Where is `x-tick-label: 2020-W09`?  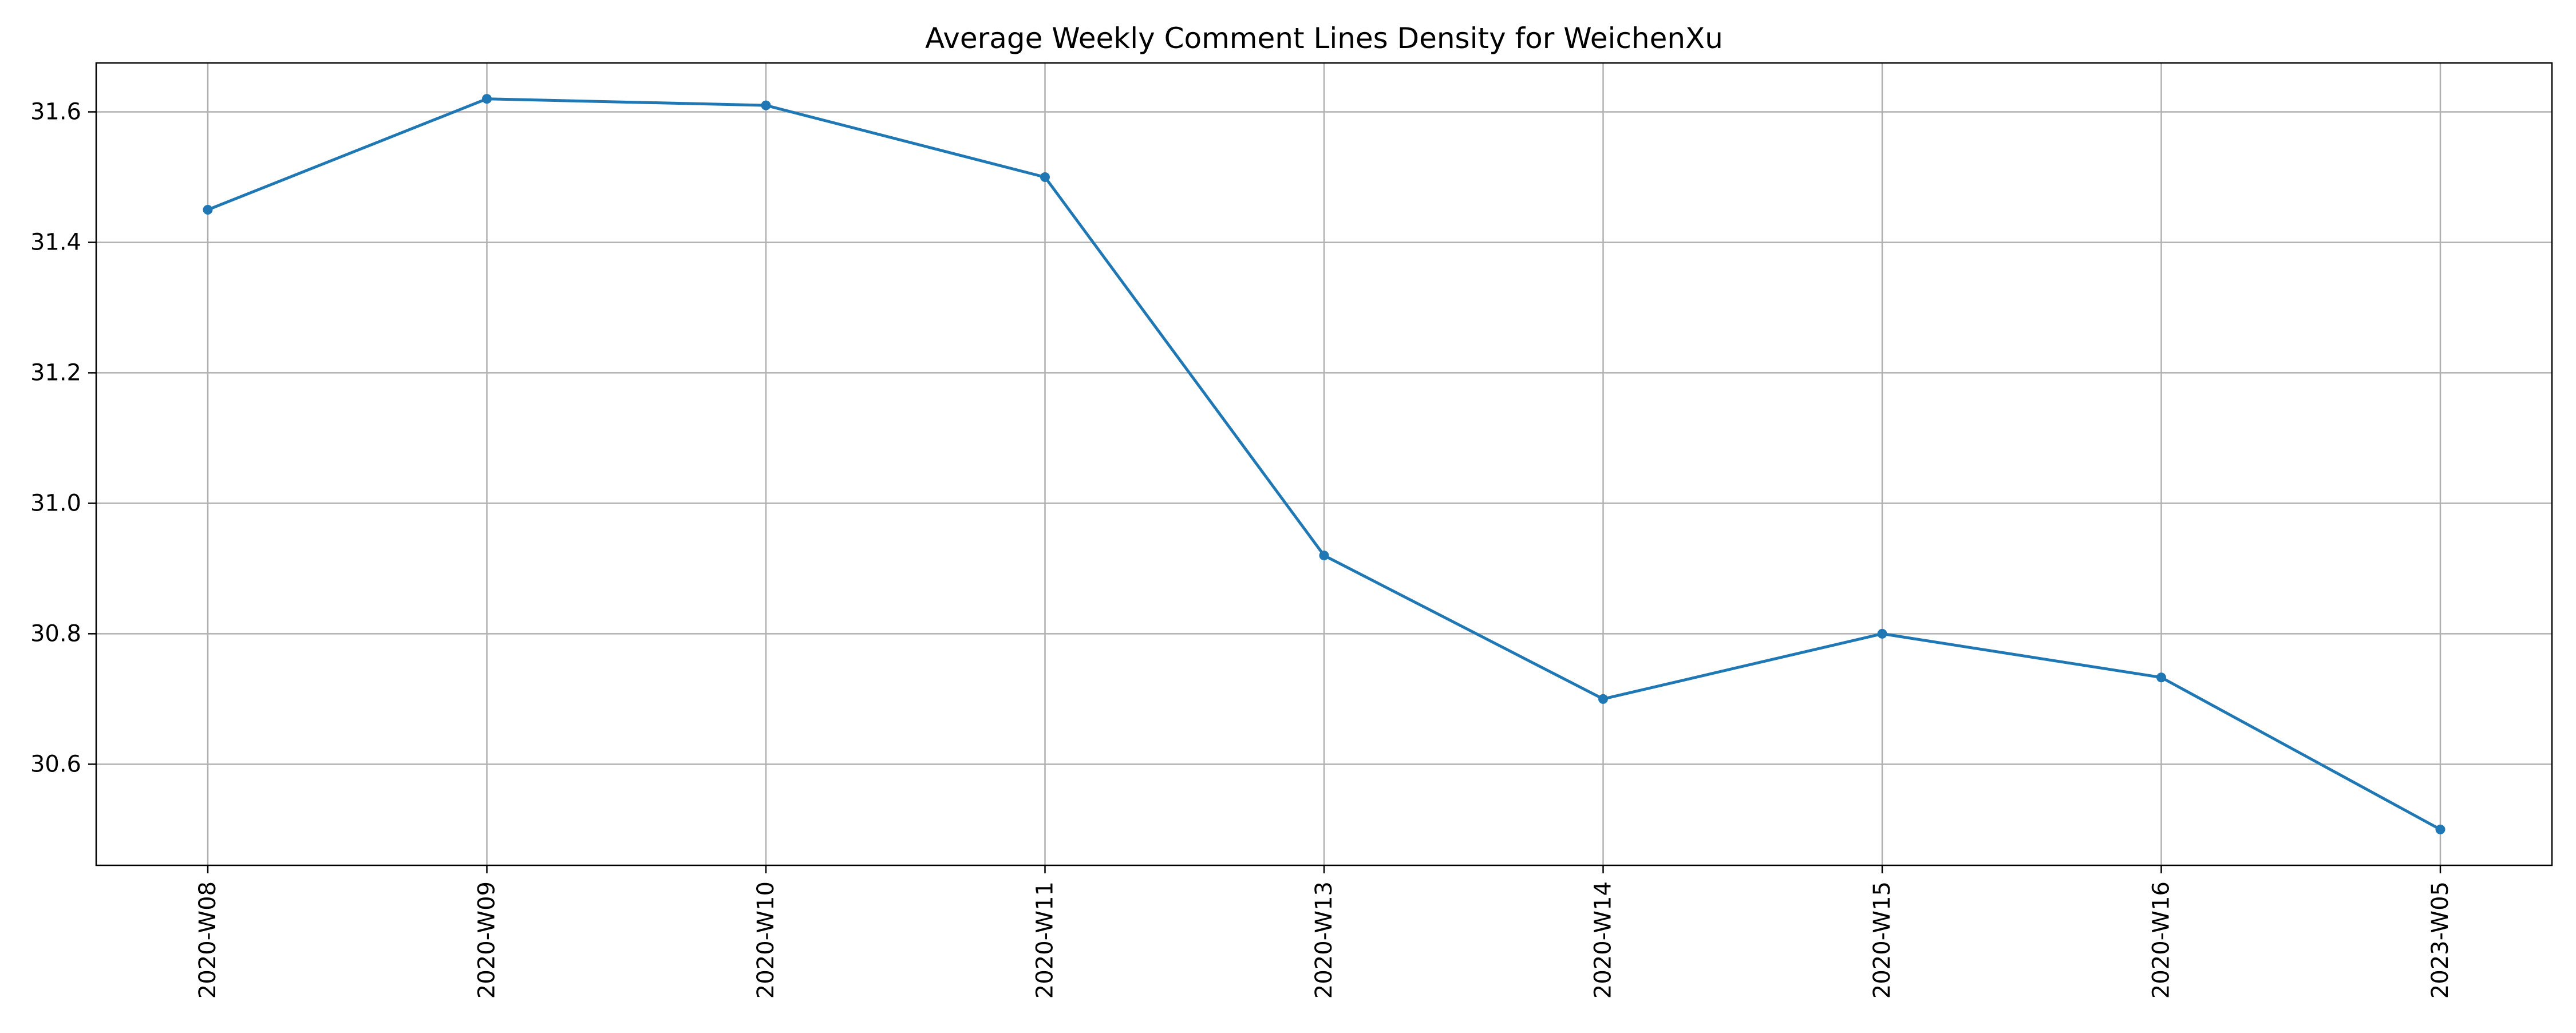 x-tick-label: 2020-W09 is located at coordinates (487, 940).